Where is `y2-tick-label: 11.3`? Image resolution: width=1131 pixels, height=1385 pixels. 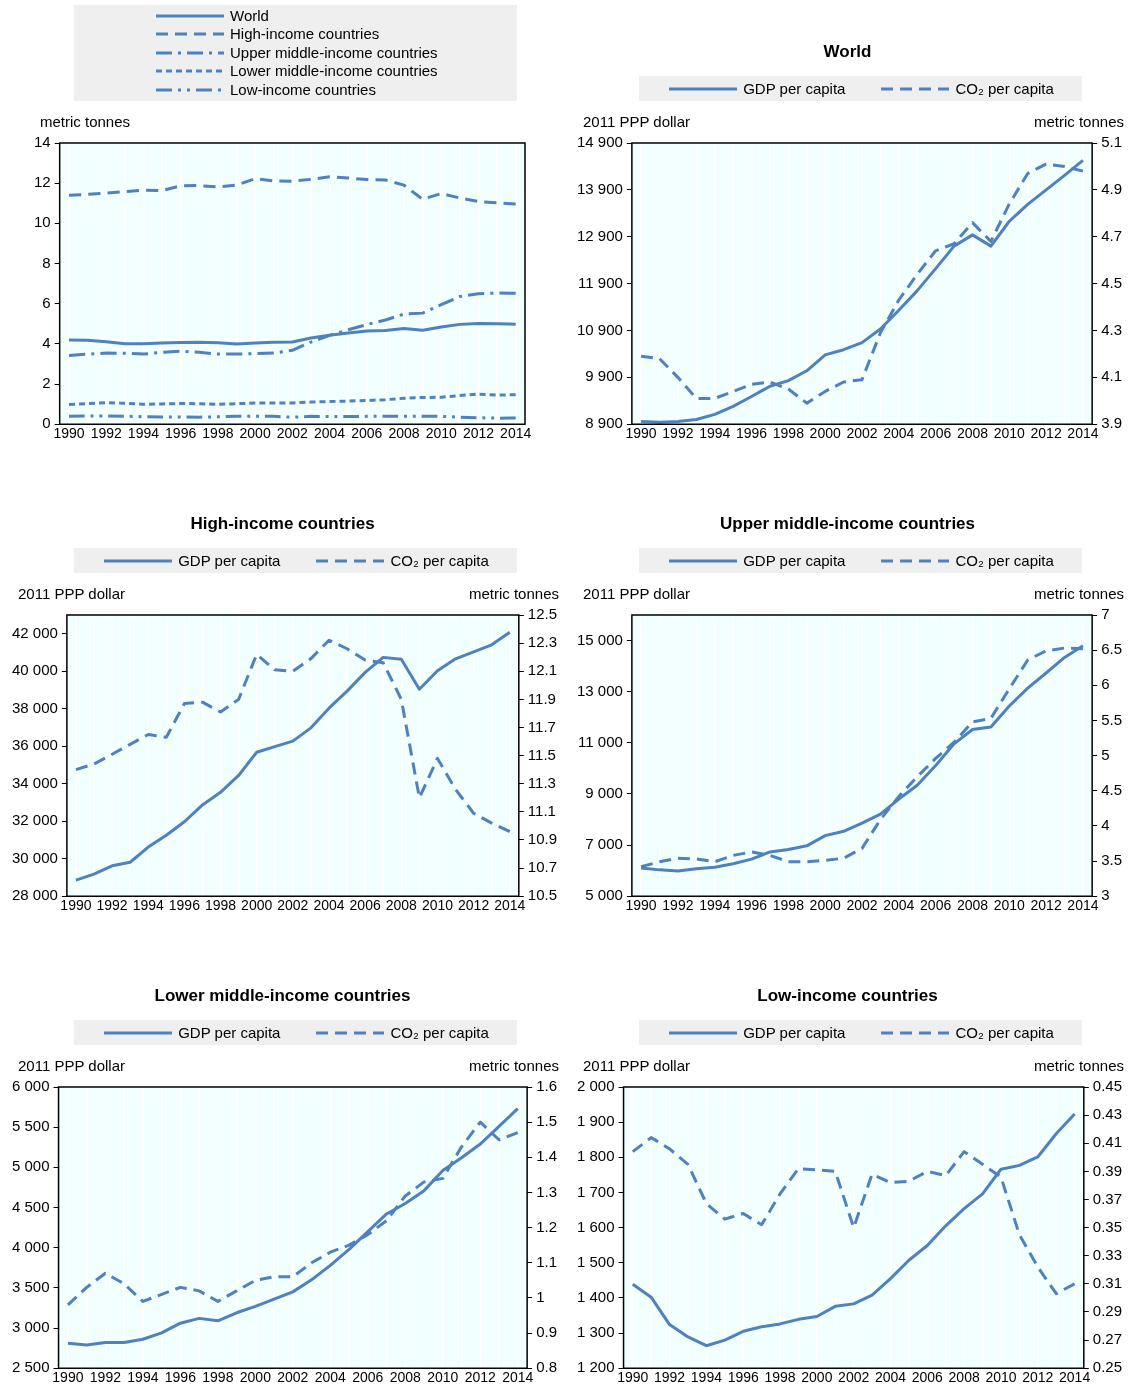 y2-tick-label: 11.3 is located at coordinates (541, 782).